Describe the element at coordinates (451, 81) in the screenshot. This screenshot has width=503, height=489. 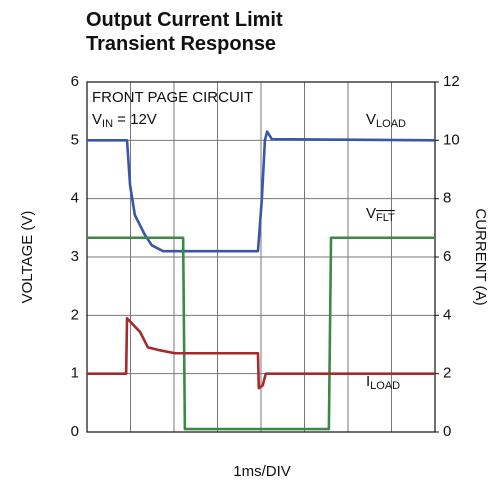
I see `y2-tick-label: 12` at that location.